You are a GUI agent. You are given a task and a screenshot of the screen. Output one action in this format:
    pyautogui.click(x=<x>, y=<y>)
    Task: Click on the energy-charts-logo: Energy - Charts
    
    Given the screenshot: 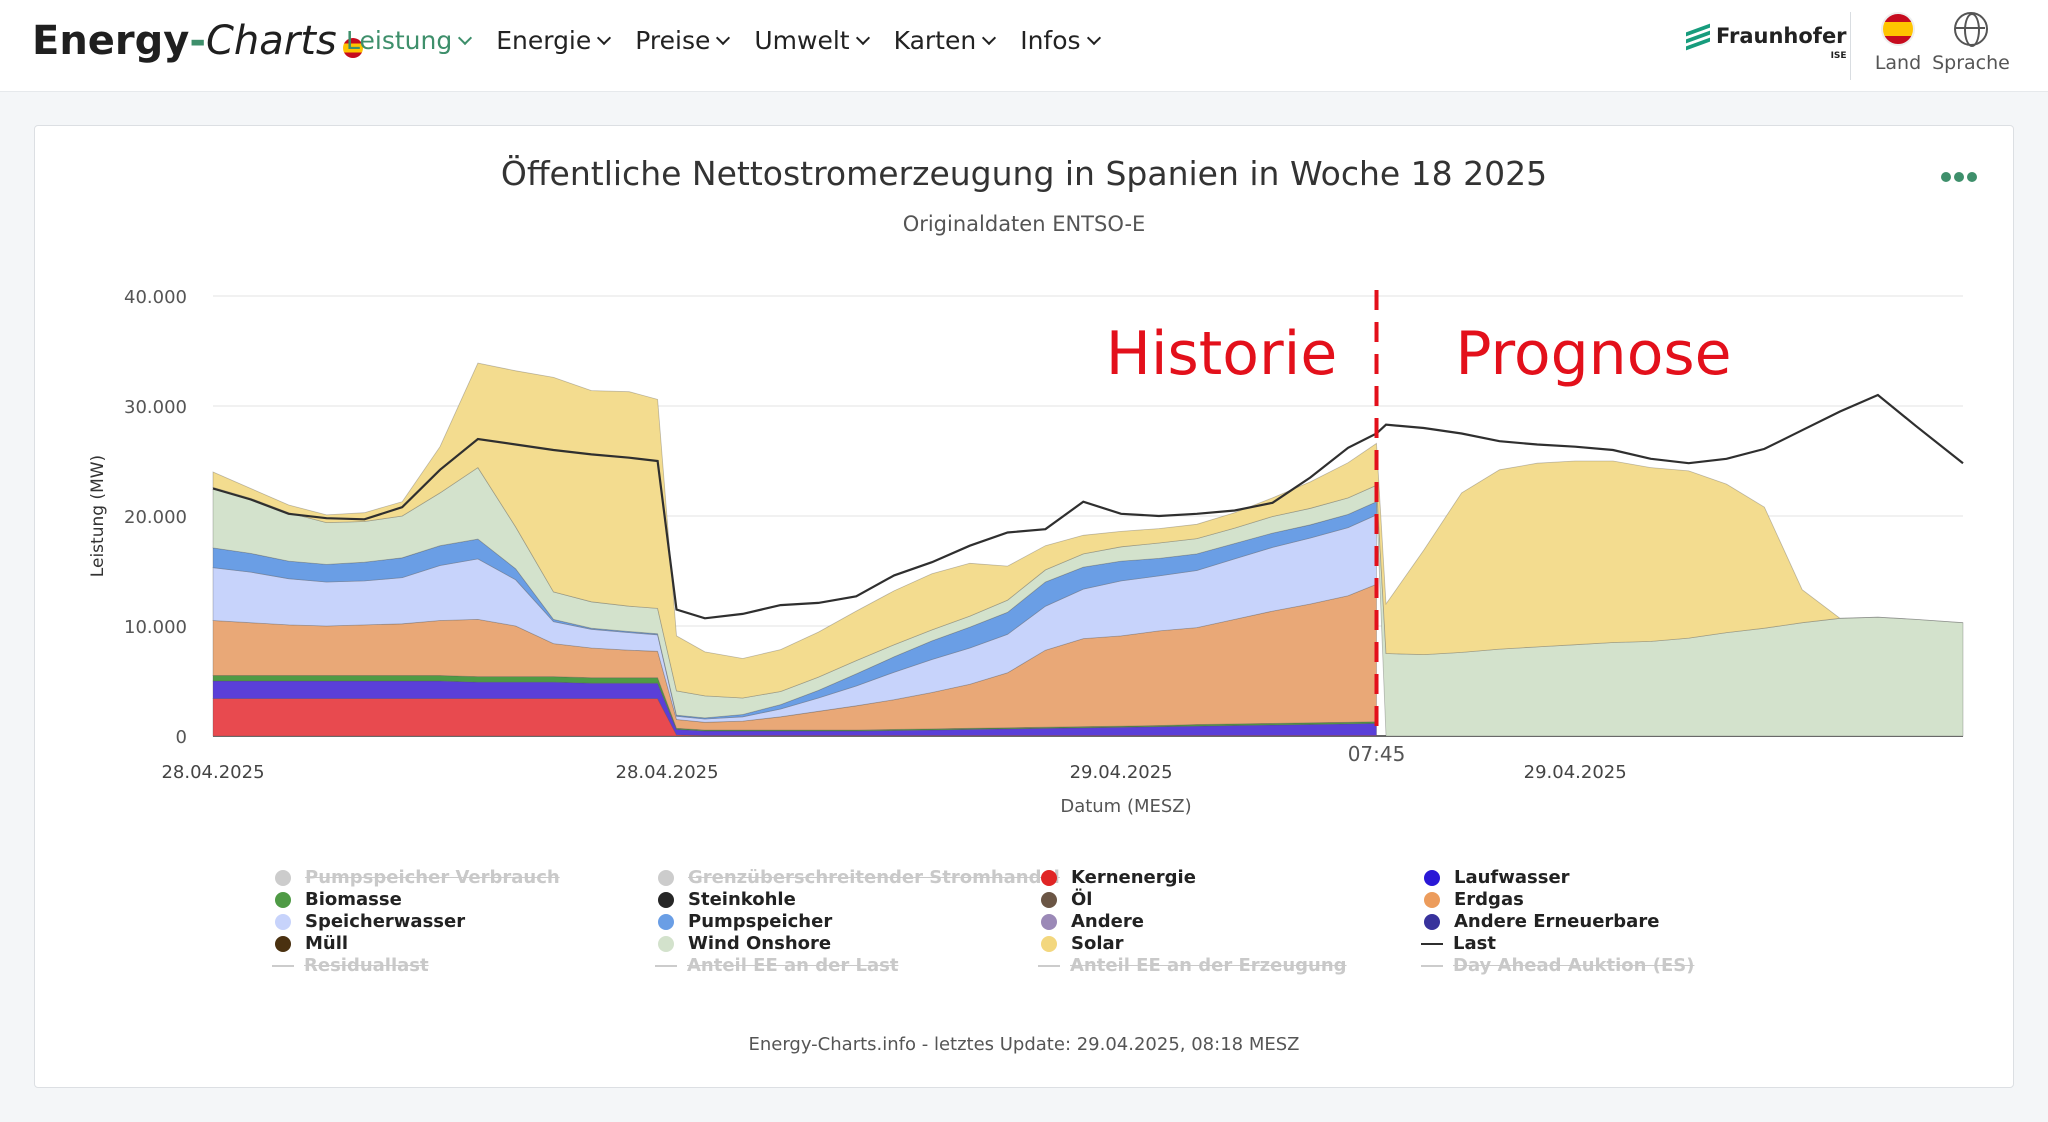 What is the action you would take?
    pyautogui.click(x=197, y=41)
    